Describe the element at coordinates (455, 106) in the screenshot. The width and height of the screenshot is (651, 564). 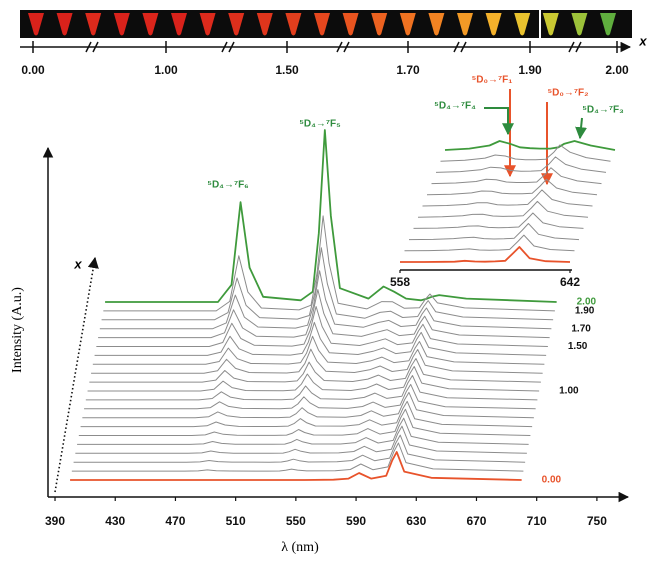
I see `inset-annotation: ⁵D₄→⁷F₄` at that location.